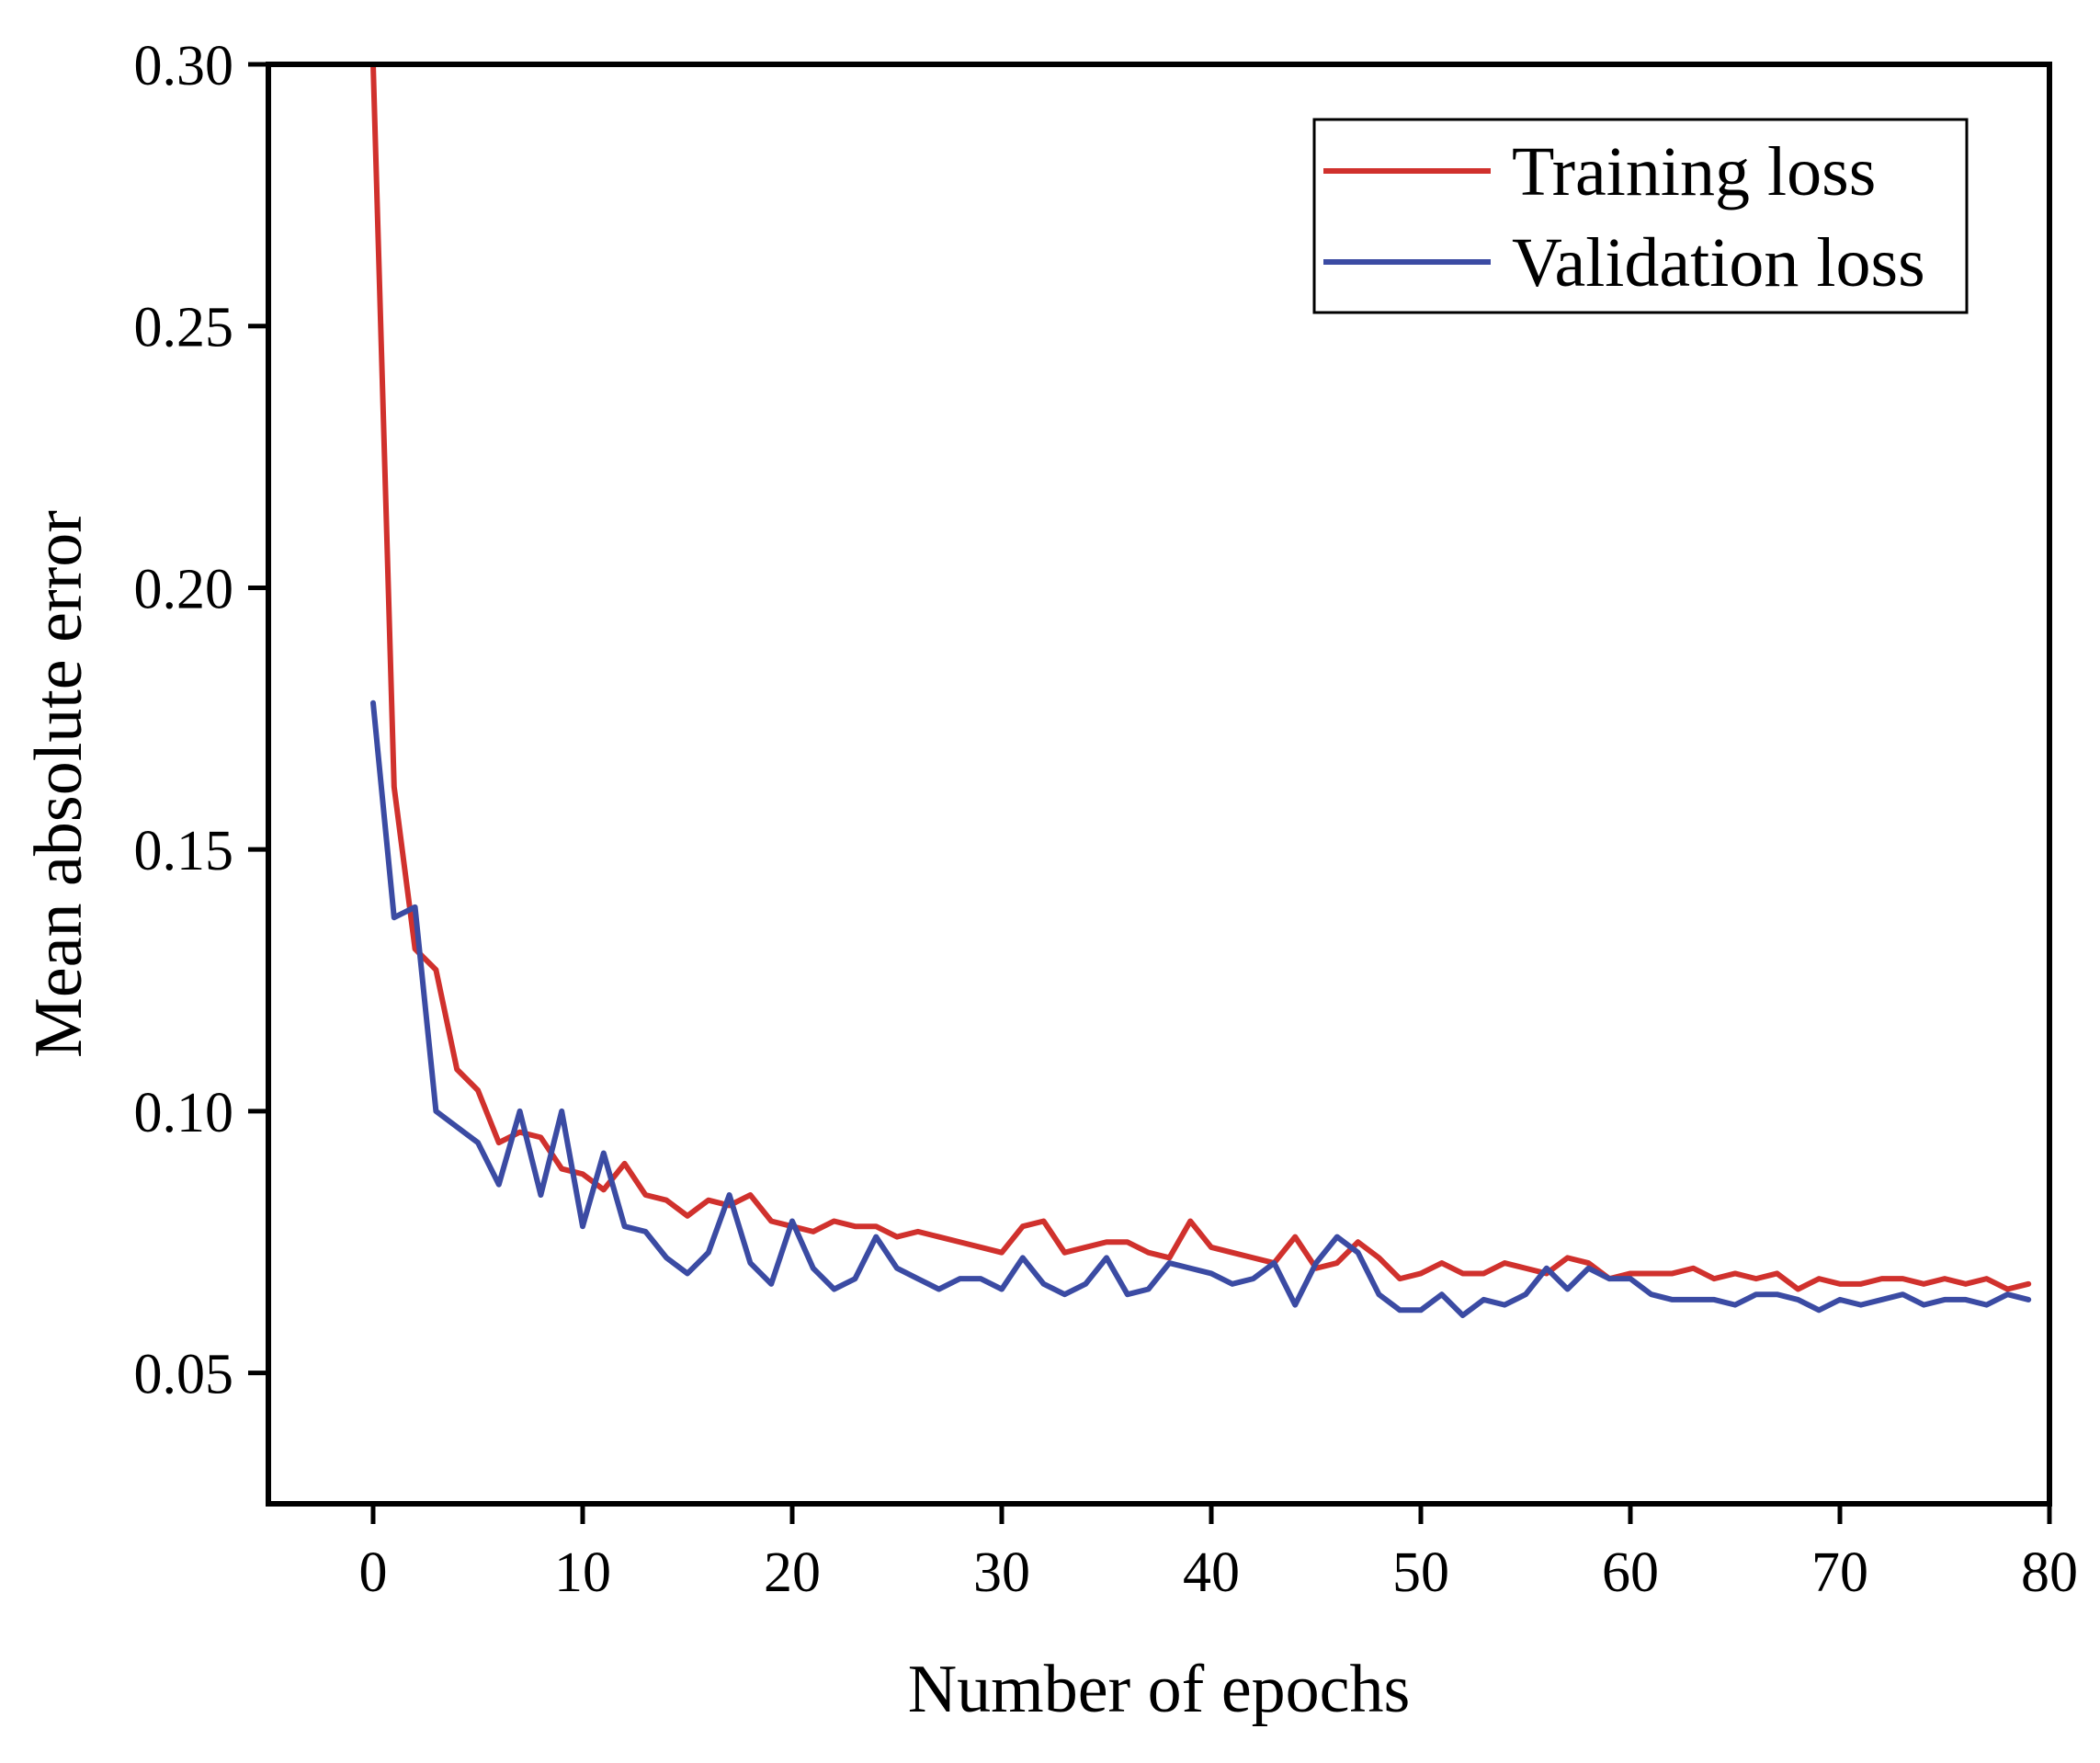  I want to click on x-tick-label: 0, so click(373, 1573).